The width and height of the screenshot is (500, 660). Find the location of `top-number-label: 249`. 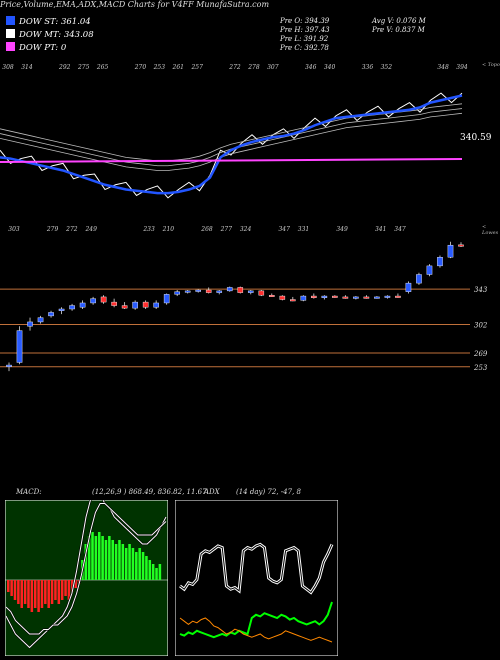

top-number-label: 249 is located at coordinates (90, 229).